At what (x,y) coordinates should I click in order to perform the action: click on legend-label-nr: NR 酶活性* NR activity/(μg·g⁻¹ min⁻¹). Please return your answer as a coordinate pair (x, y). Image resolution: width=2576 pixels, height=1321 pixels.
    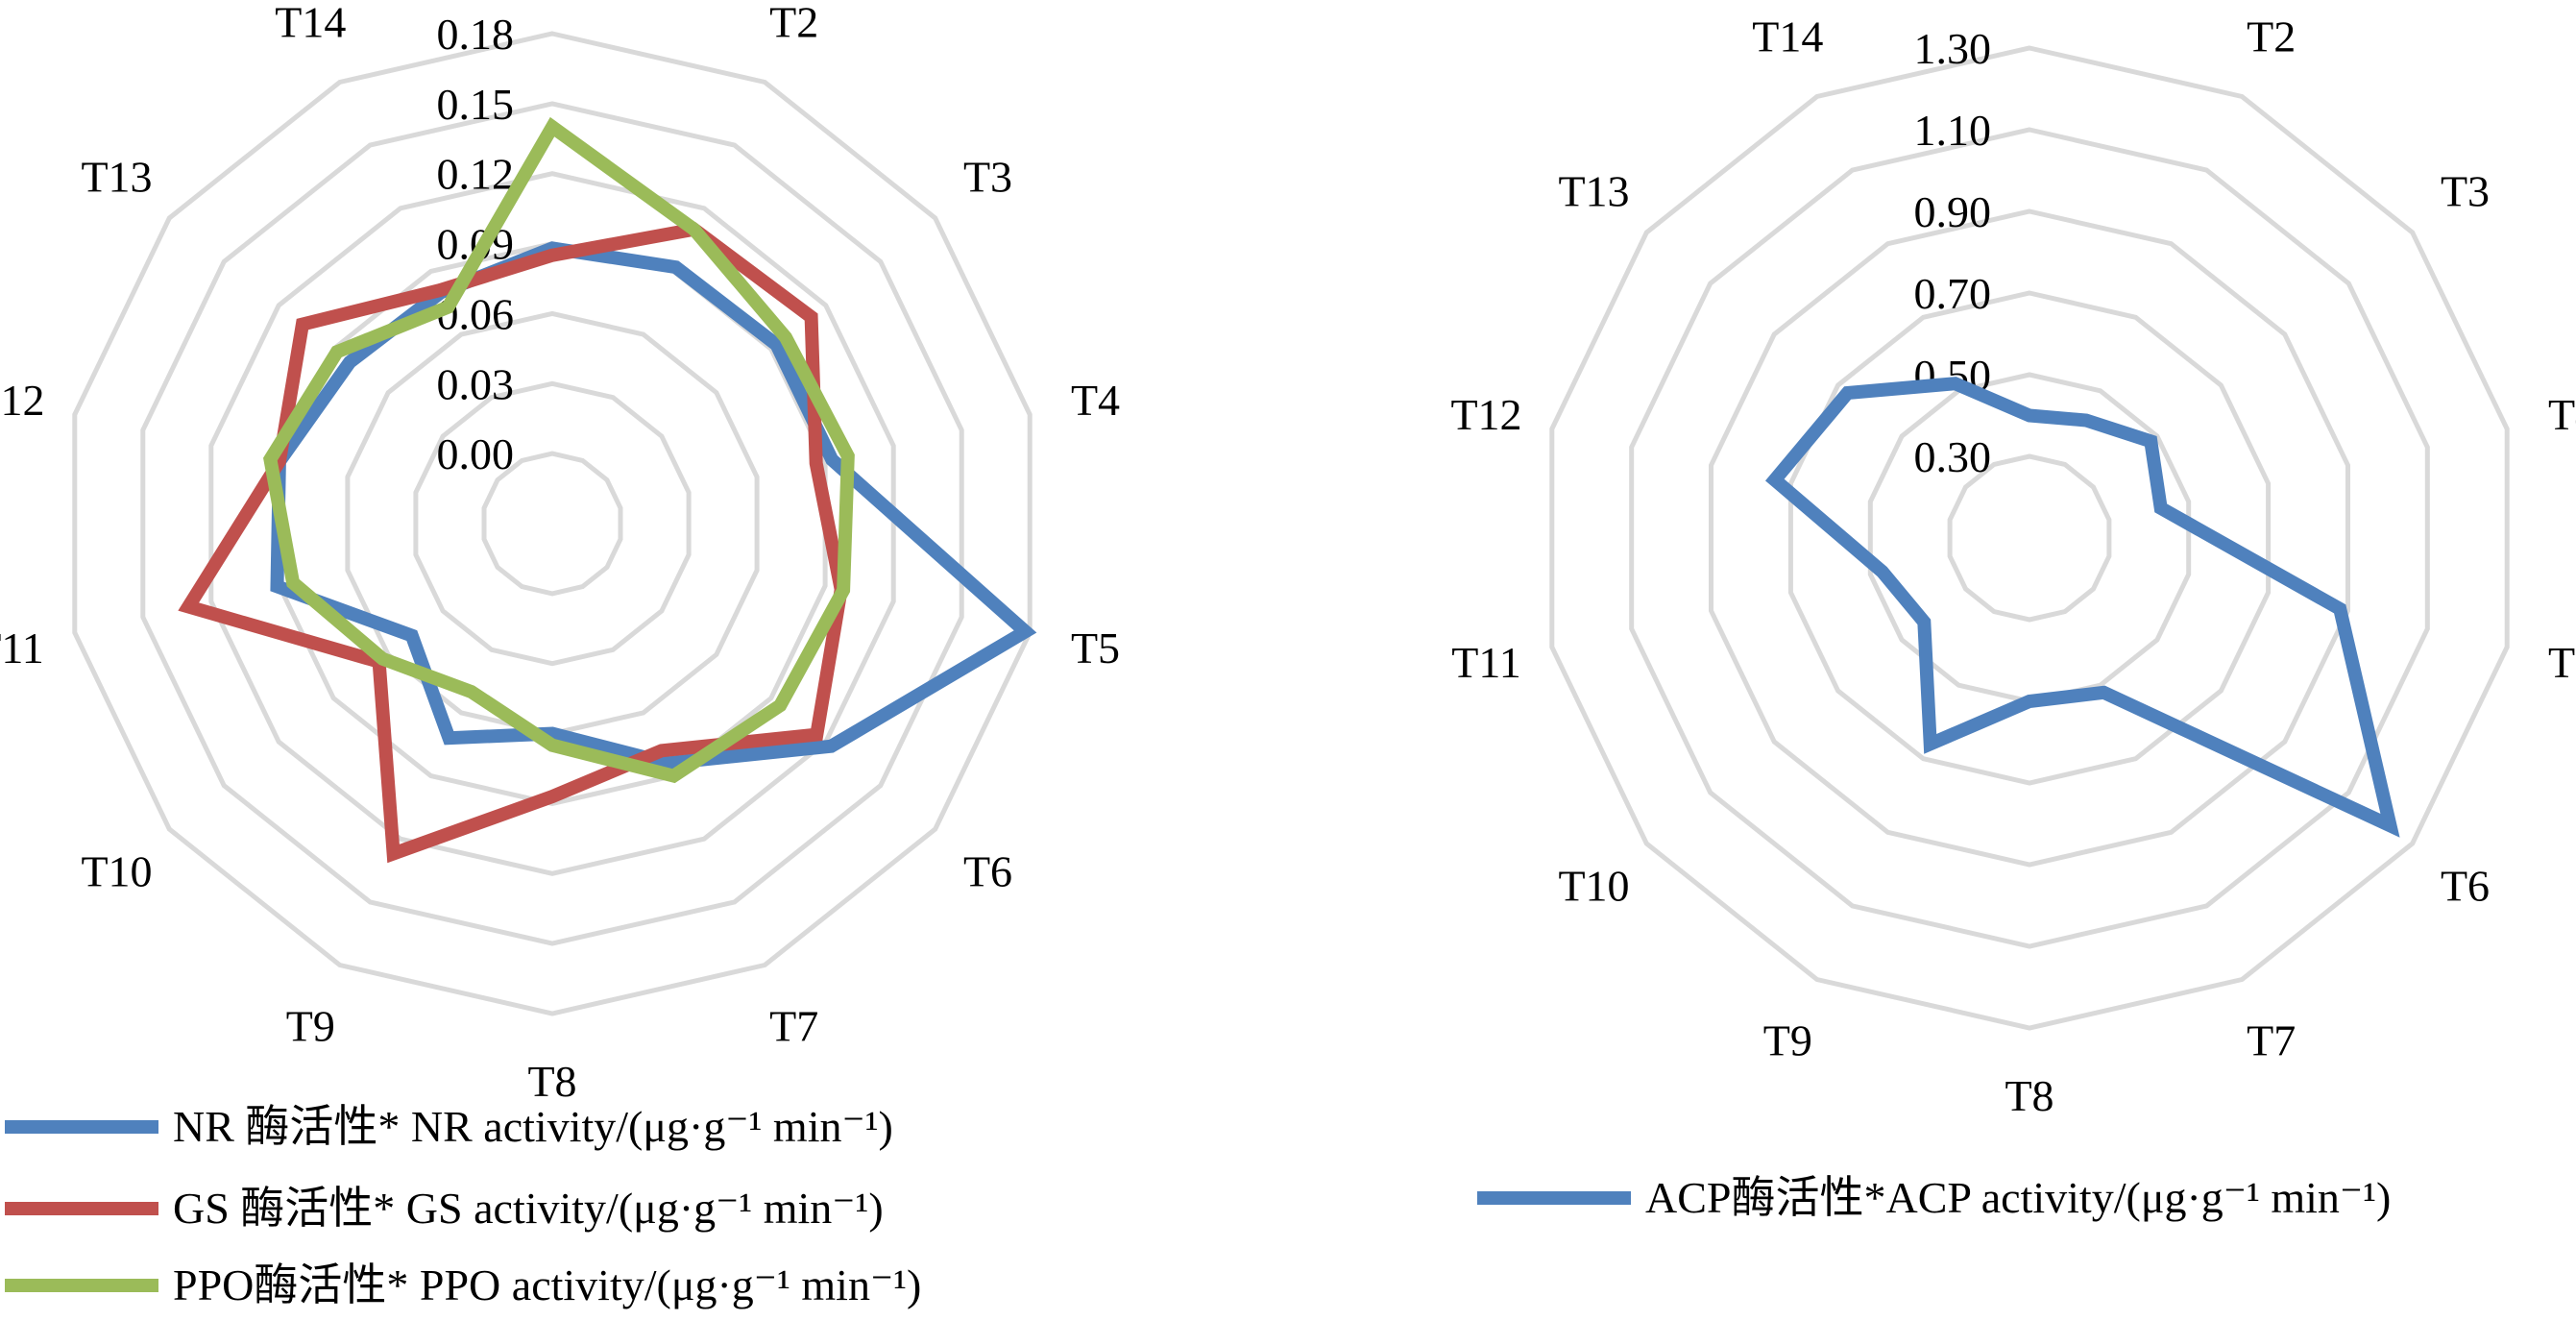
    Looking at the image, I should click on (533, 1127).